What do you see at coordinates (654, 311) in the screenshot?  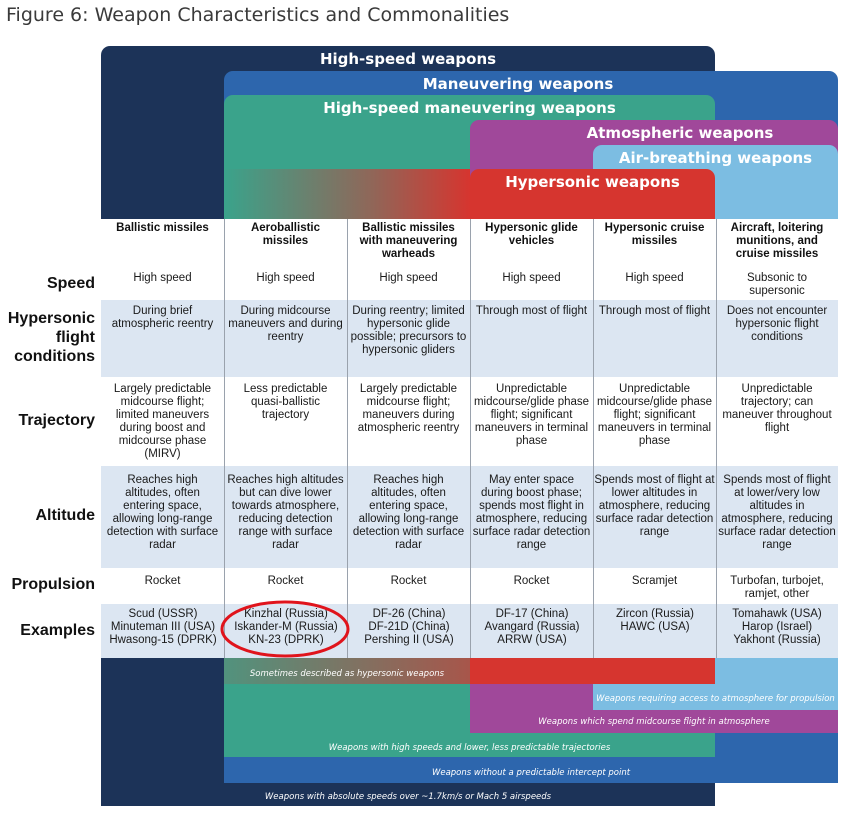 I see `cell-conditions-cruise: Through most of flight` at bounding box center [654, 311].